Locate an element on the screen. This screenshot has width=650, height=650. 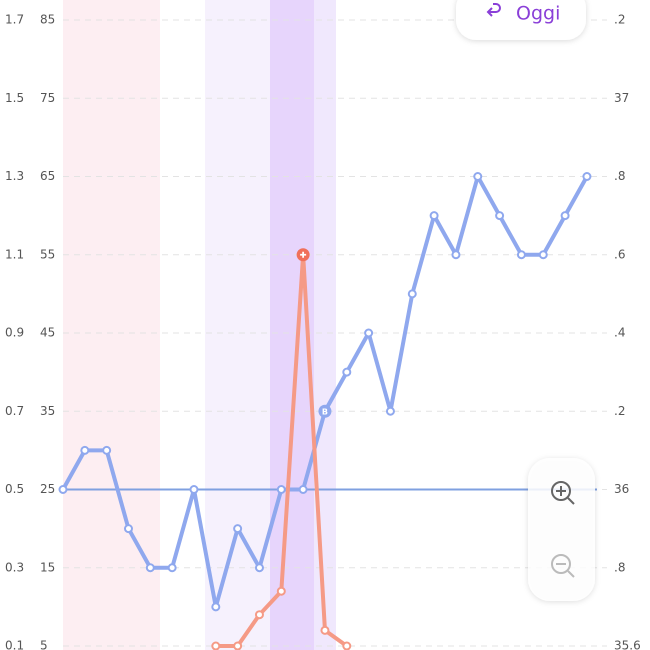
y-tick-label: 45 is located at coordinates (47, 333).